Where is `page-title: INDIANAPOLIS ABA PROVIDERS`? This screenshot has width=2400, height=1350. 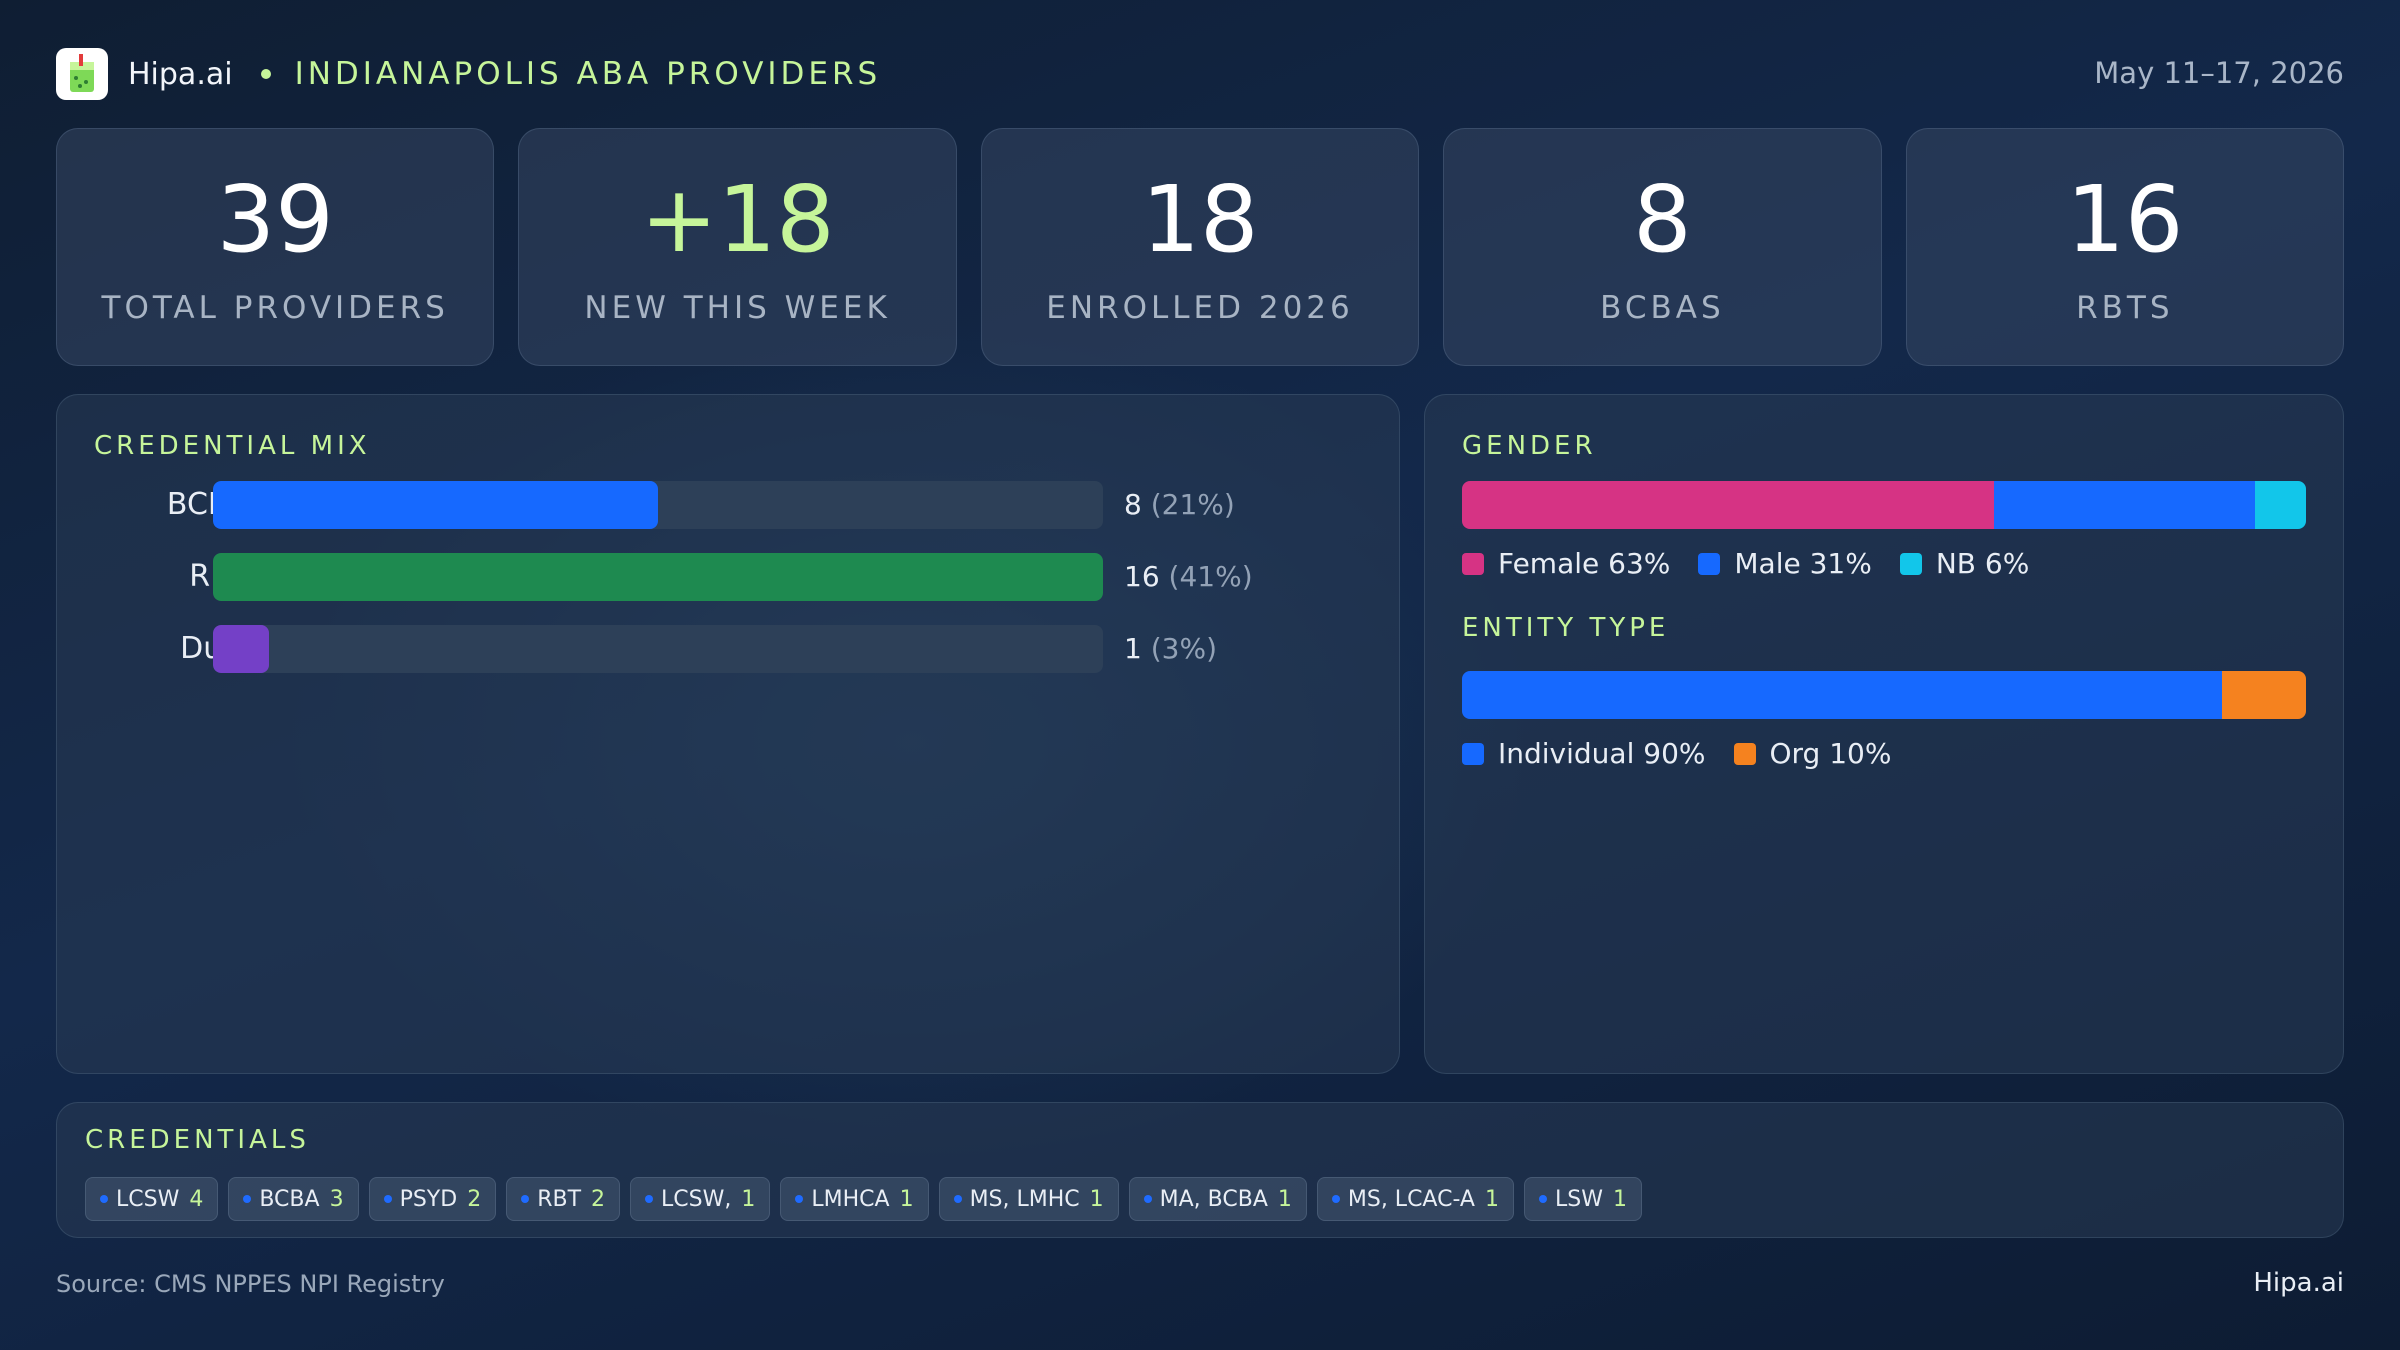 page-title: INDIANAPOLIS ABA PROVIDERS is located at coordinates (588, 74).